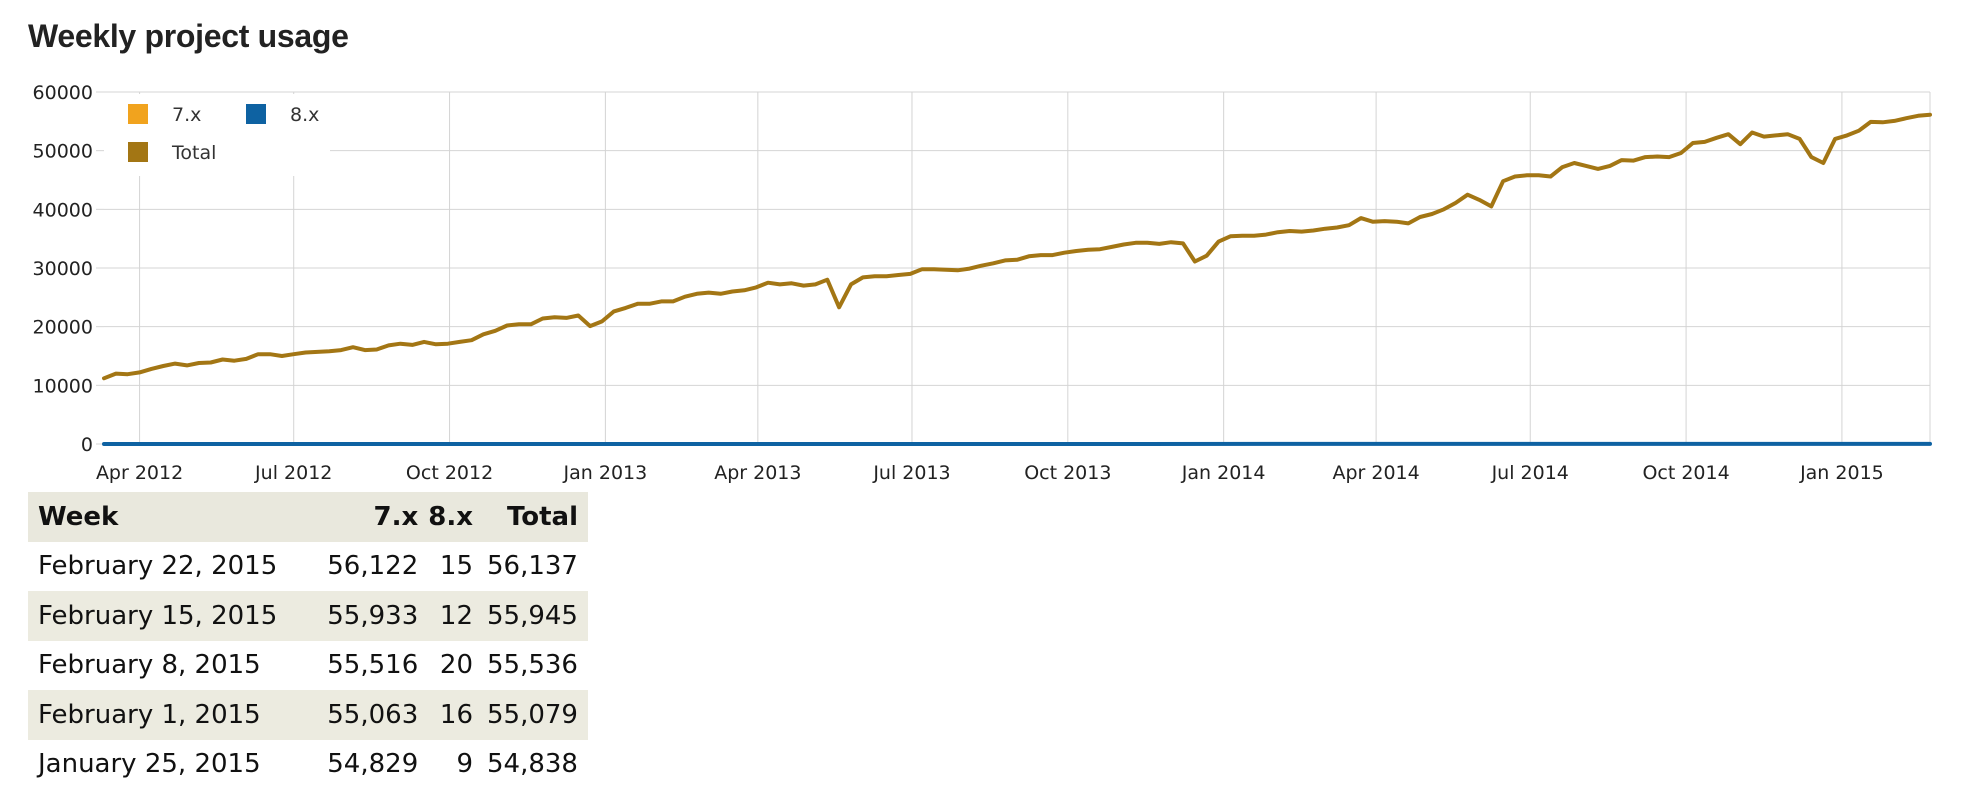 The width and height of the screenshot is (1966, 789). Describe the element at coordinates (172, 715) in the screenshot. I see `week-cell: February 1, 2015` at that location.